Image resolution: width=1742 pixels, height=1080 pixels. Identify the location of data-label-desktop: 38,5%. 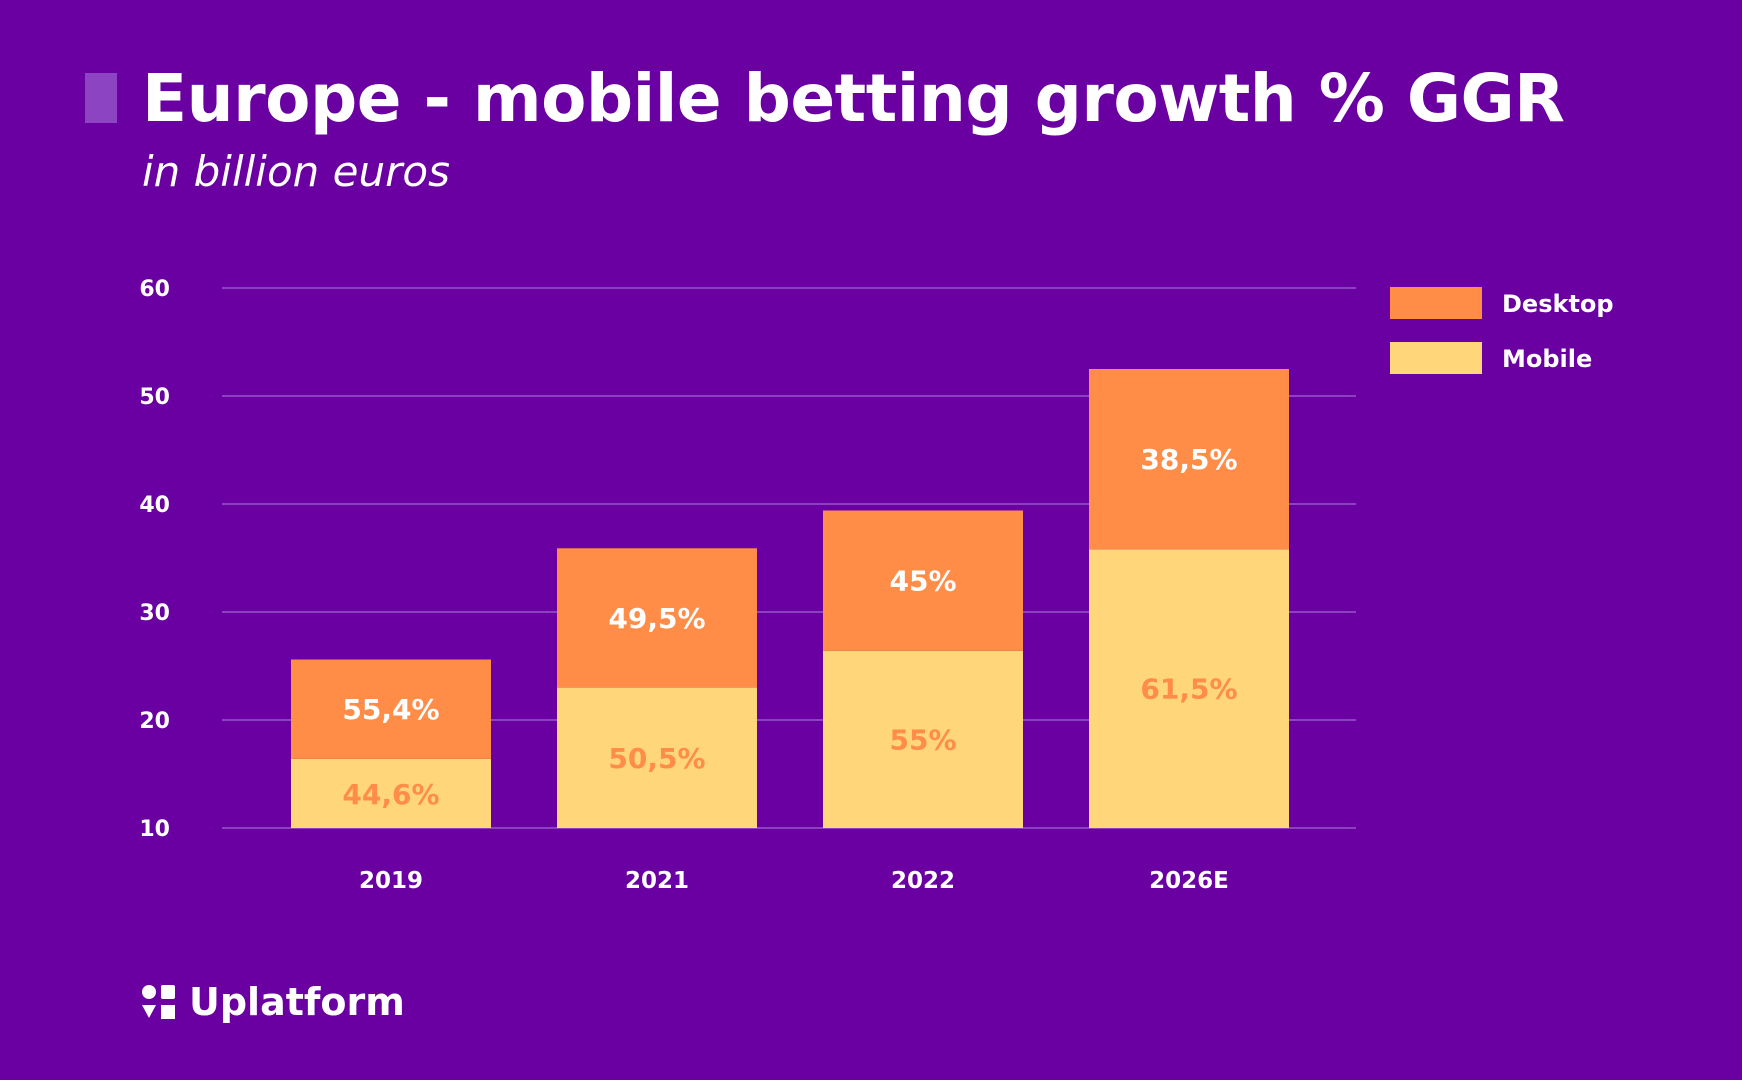
(1188, 459).